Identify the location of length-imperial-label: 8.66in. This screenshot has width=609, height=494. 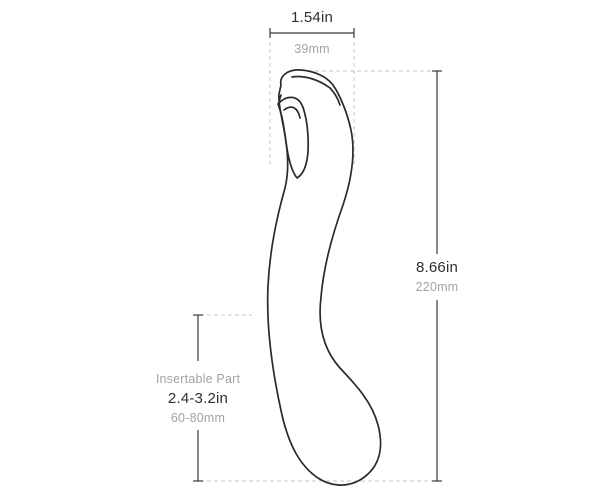
(437, 267).